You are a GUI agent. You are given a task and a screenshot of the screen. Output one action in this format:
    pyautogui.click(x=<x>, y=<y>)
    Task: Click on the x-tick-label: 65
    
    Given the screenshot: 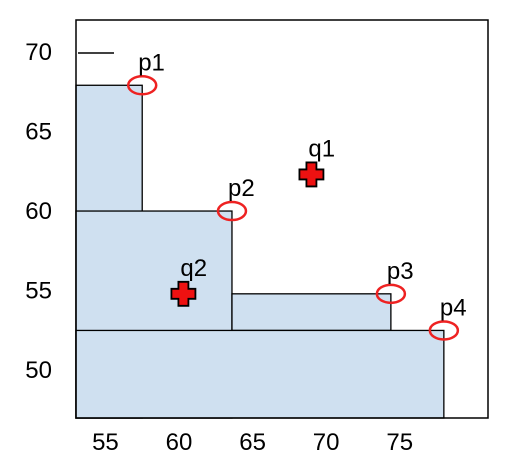 What is the action you would take?
    pyautogui.click(x=252, y=442)
    